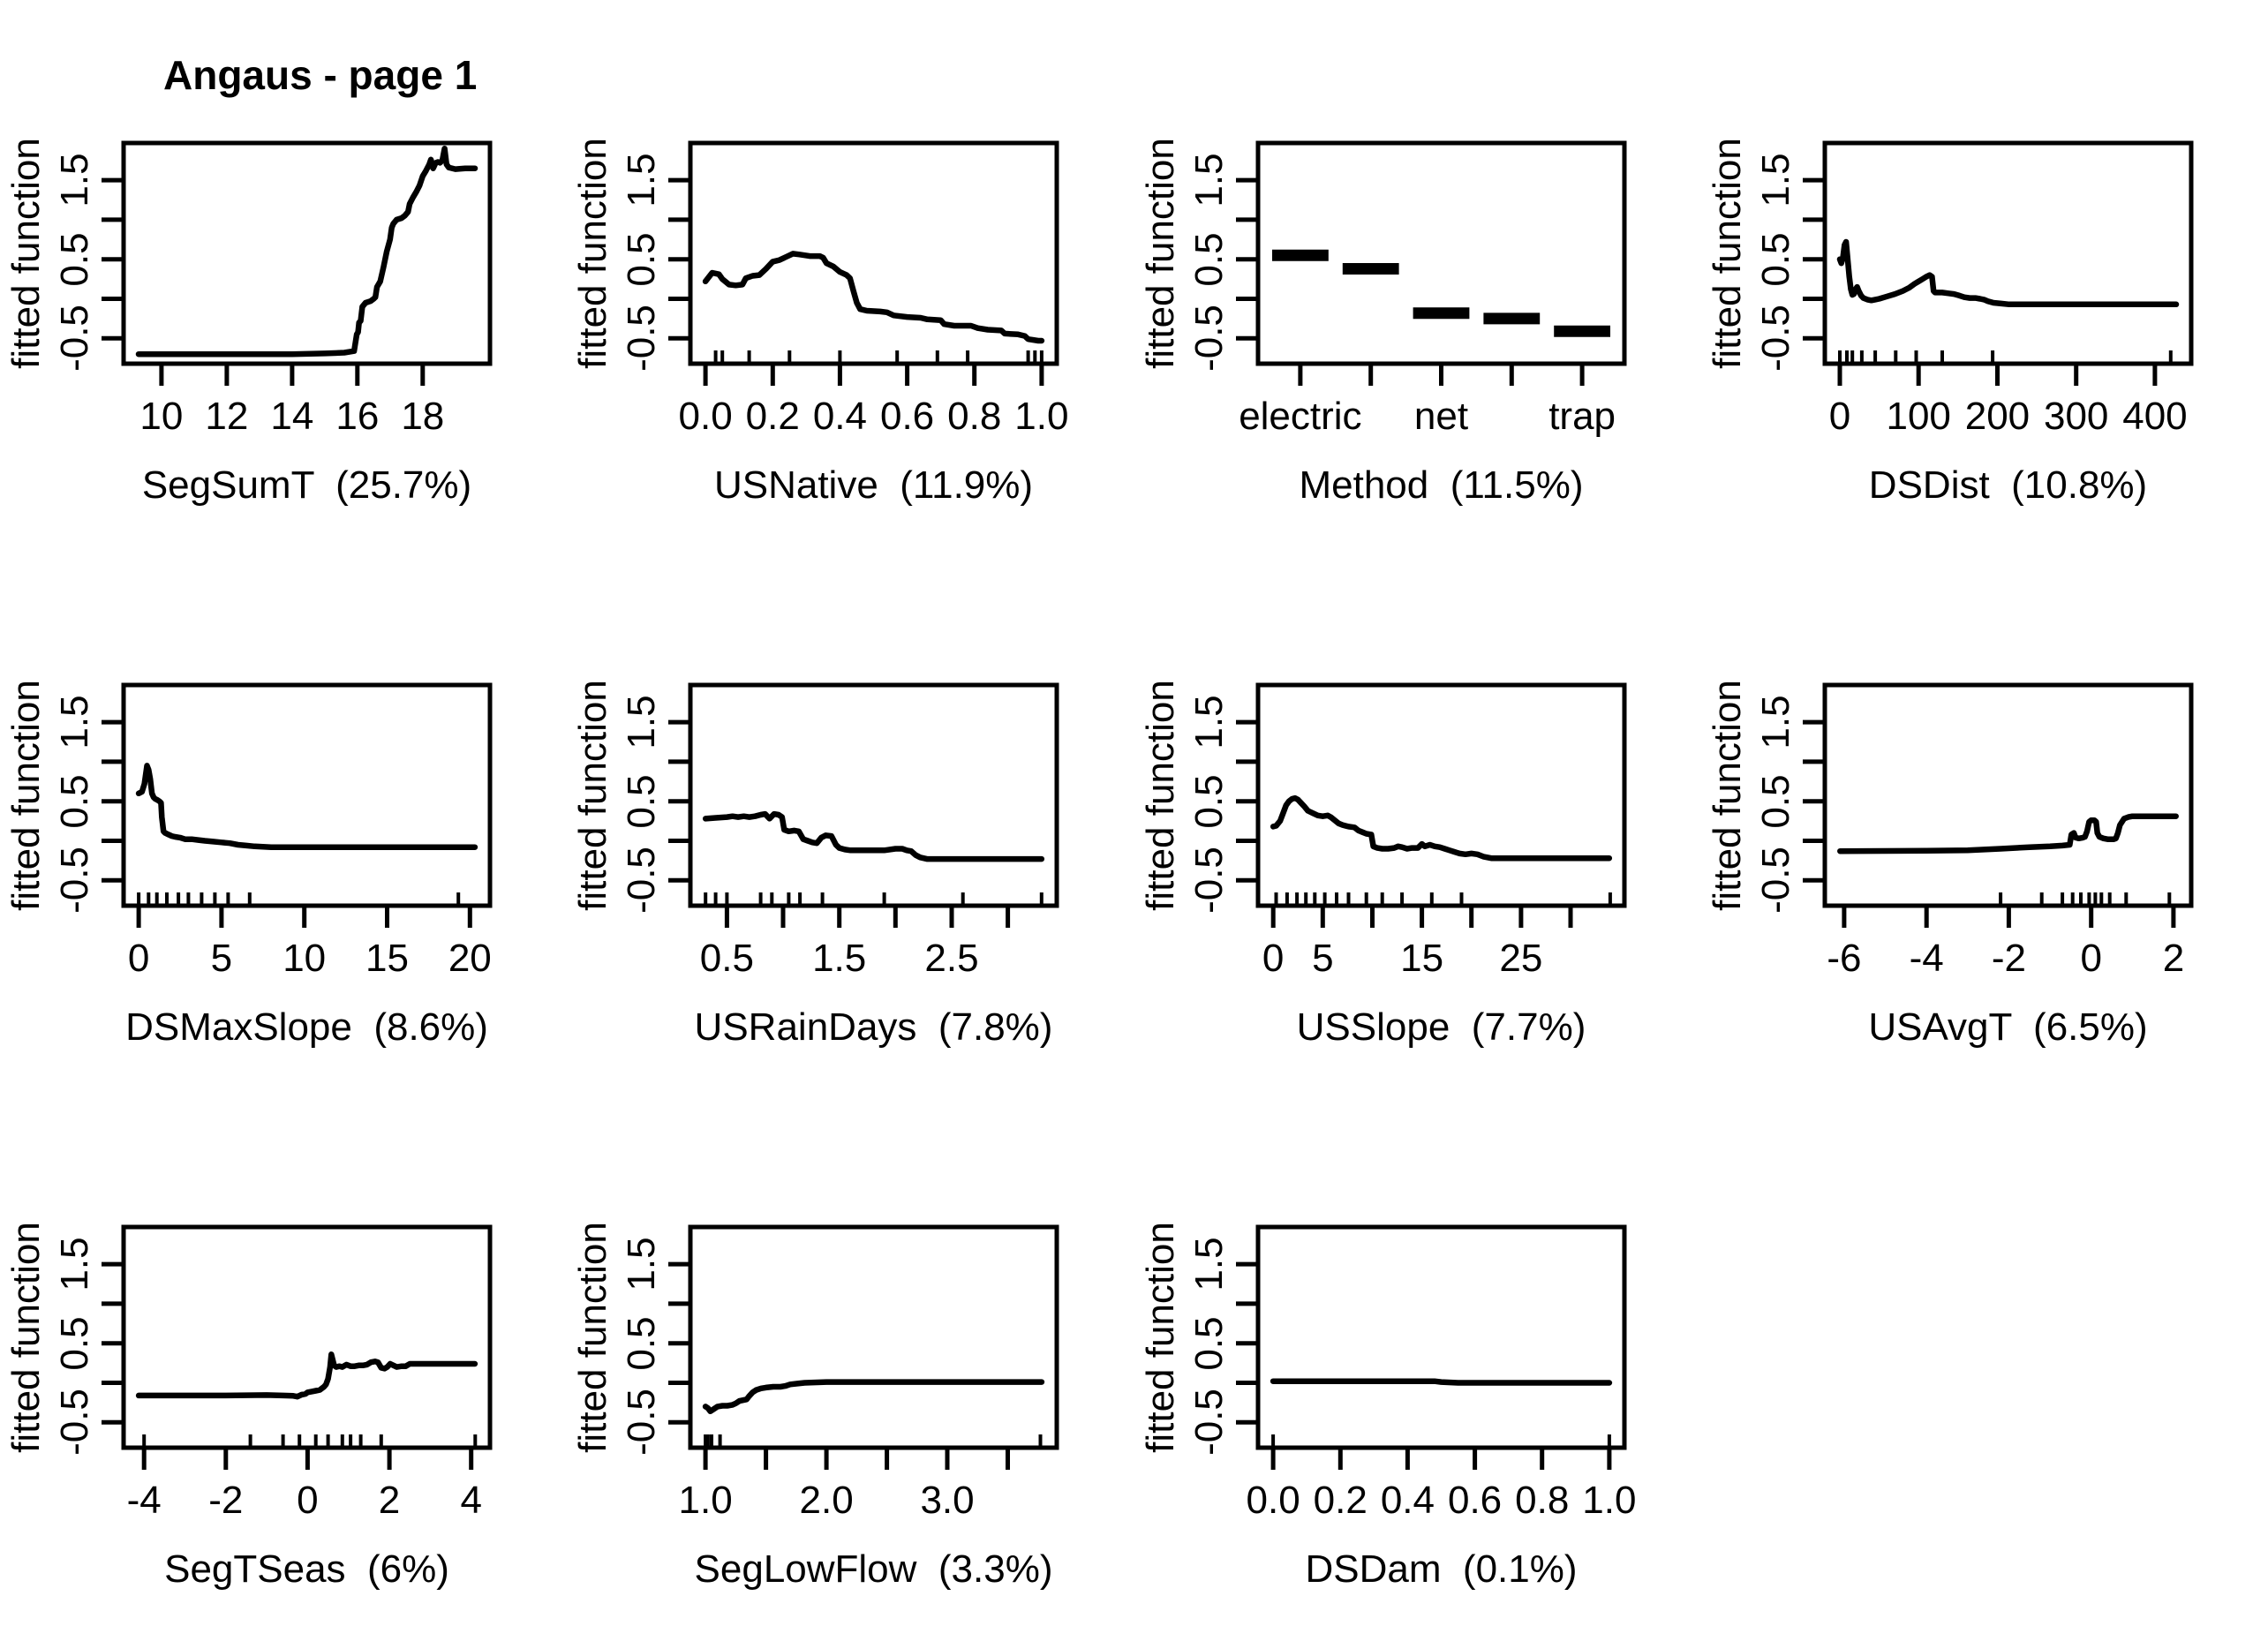 This screenshot has height=1626, width=2268. What do you see at coordinates (873, 1027) in the screenshot?
I see `x-axis-label: USRainDays (7.8%)` at bounding box center [873, 1027].